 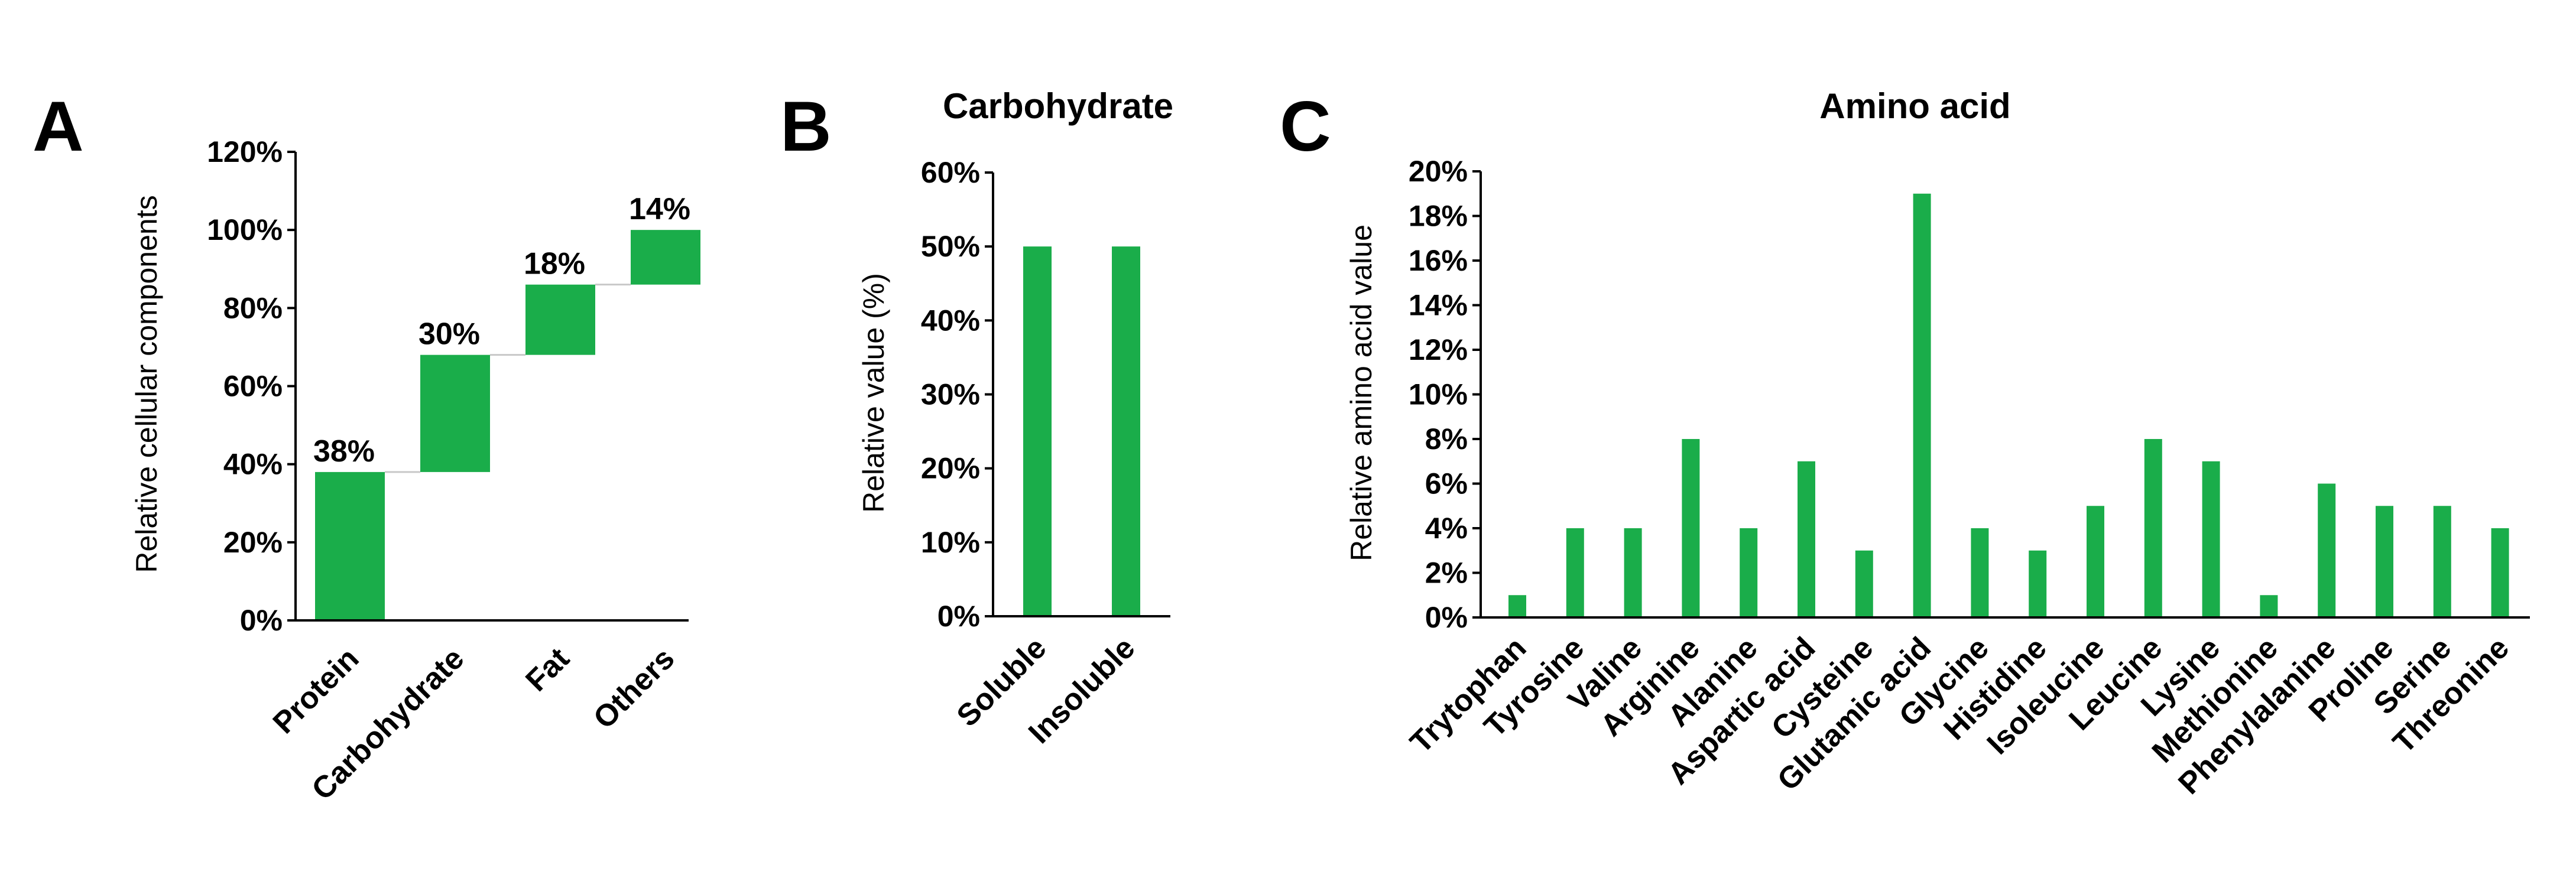 I want to click on panel-a-ytick-label: 0%, so click(x=261, y=620).